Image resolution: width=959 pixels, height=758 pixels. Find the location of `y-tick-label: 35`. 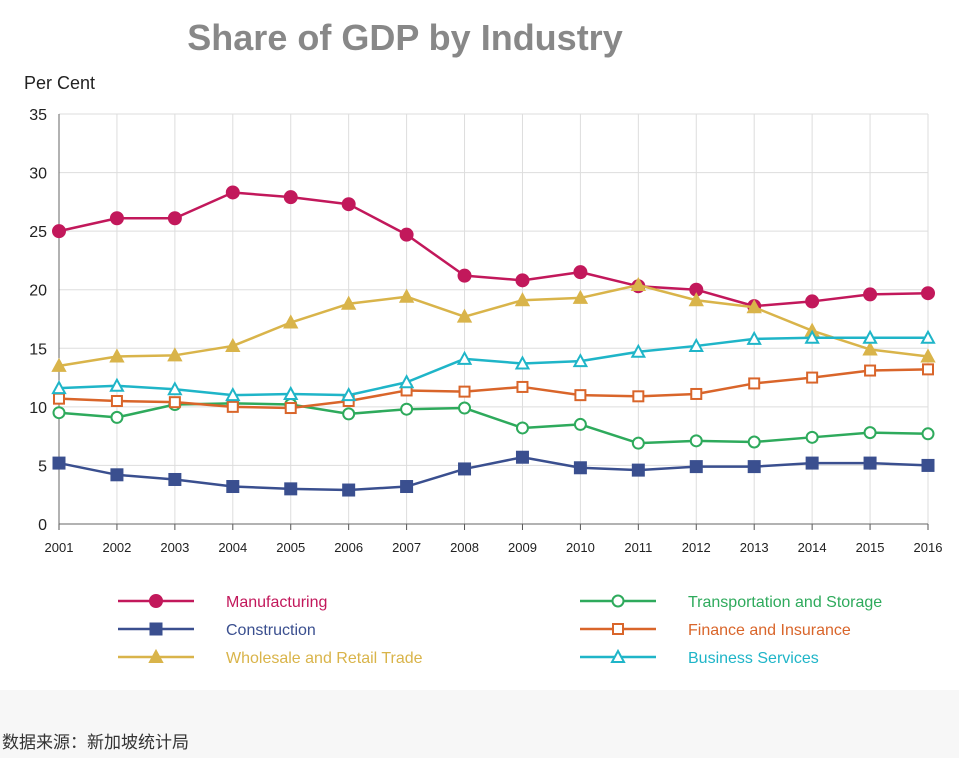

y-tick-label: 35 is located at coordinates (38, 115).